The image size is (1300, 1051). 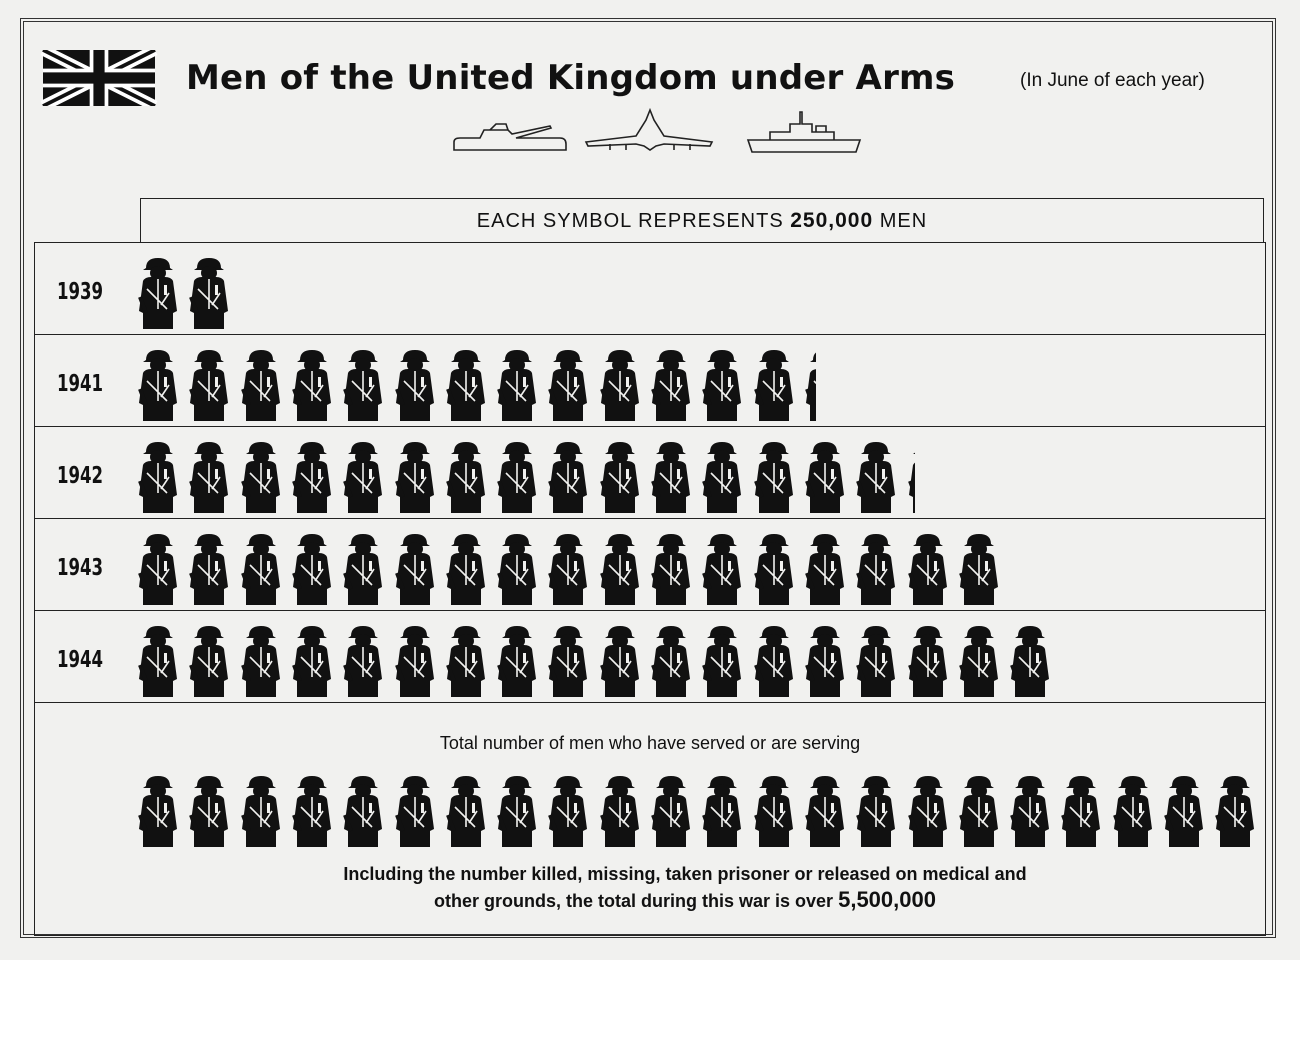 What do you see at coordinates (650, 565) in the screenshot?
I see `year-row: 1943` at bounding box center [650, 565].